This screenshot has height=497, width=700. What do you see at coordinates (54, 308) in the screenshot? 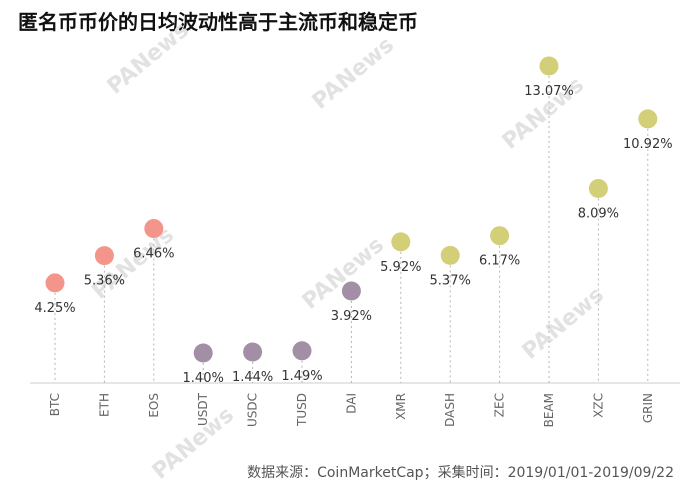
I see `data-label: 4.25%` at bounding box center [54, 308].